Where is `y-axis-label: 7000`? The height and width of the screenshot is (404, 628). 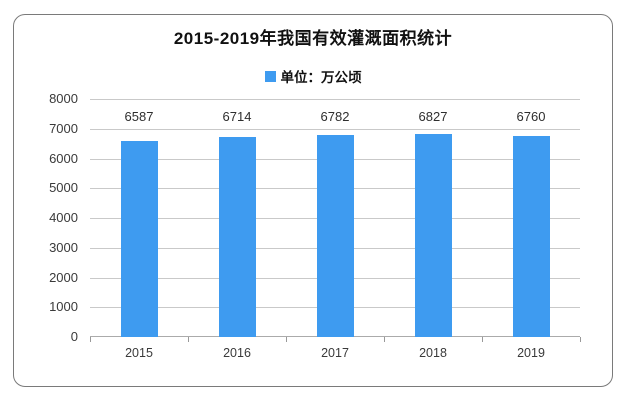
y-axis-label: 7000 is located at coordinates (63, 128).